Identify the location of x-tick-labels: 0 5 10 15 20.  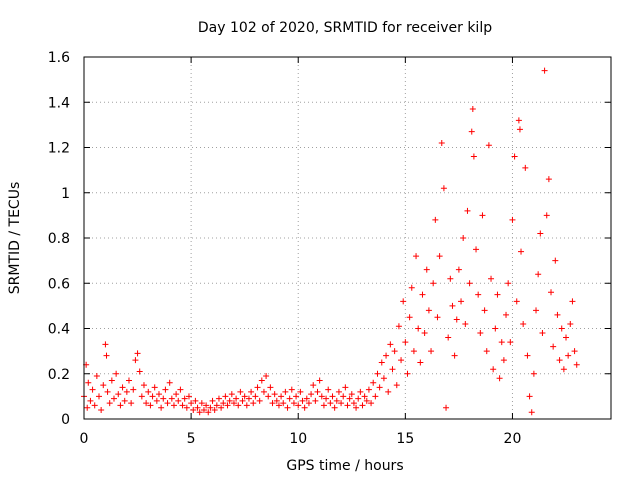
(301, 439).